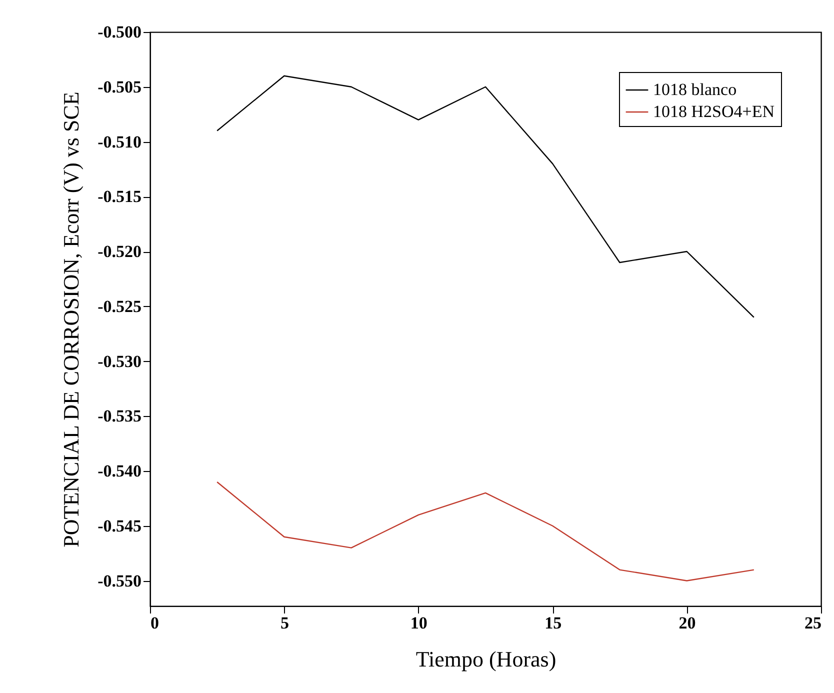 The image size is (834, 693). What do you see at coordinates (120, 86) in the screenshot?
I see `y-tick-label: -0.505` at bounding box center [120, 86].